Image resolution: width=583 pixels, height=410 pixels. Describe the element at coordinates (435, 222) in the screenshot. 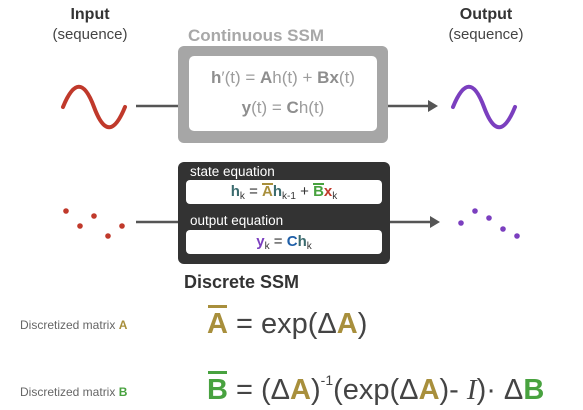

I see `discrete-arrowhead` at that location.